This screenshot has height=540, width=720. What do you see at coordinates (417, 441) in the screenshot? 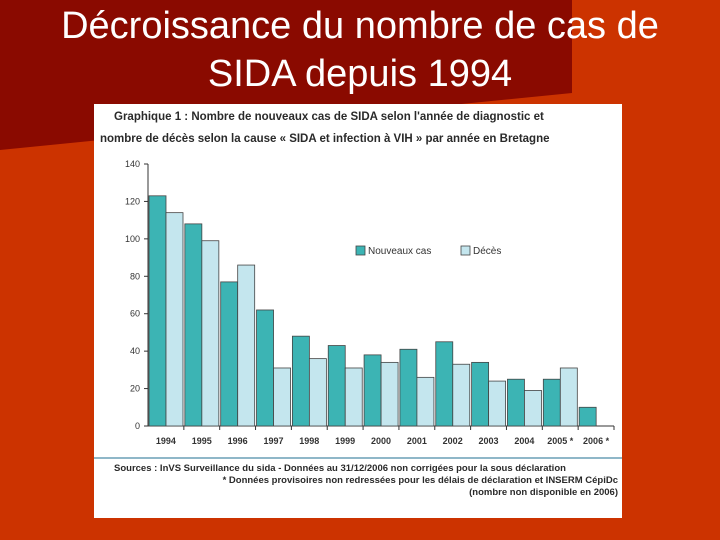
I see `x-tick-label: 2001` at bounding box center [417, 441].